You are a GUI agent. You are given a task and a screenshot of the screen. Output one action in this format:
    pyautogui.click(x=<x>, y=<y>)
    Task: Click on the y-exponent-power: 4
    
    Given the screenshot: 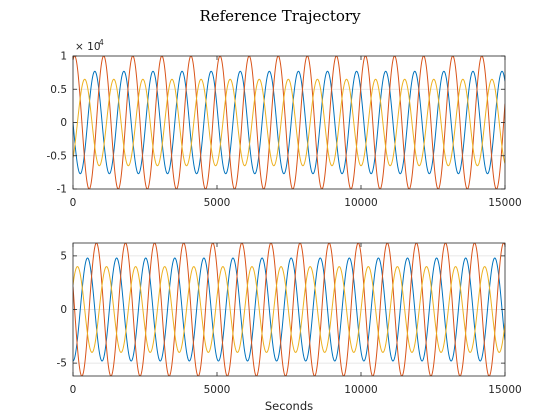 What is the action you would take?
    pyautogui.click(x=101, y=42)
    